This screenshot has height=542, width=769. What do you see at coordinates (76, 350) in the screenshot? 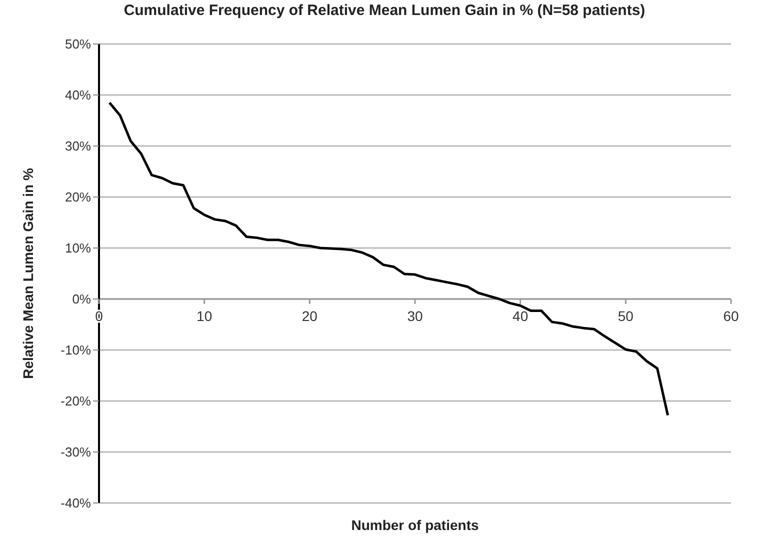
I see `y-tick-label: -10%` at bounding box center [76, 350].